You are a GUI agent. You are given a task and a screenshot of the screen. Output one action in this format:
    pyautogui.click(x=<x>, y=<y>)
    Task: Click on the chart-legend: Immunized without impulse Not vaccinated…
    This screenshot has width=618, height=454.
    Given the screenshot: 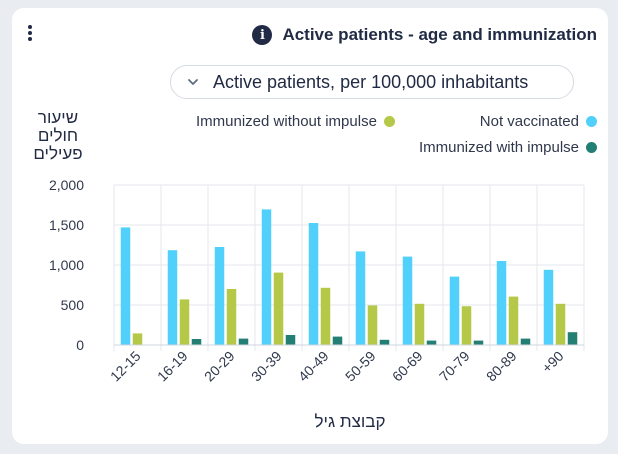 What is the action you would take?
    pyautogui.click(x=387, y=137)
    